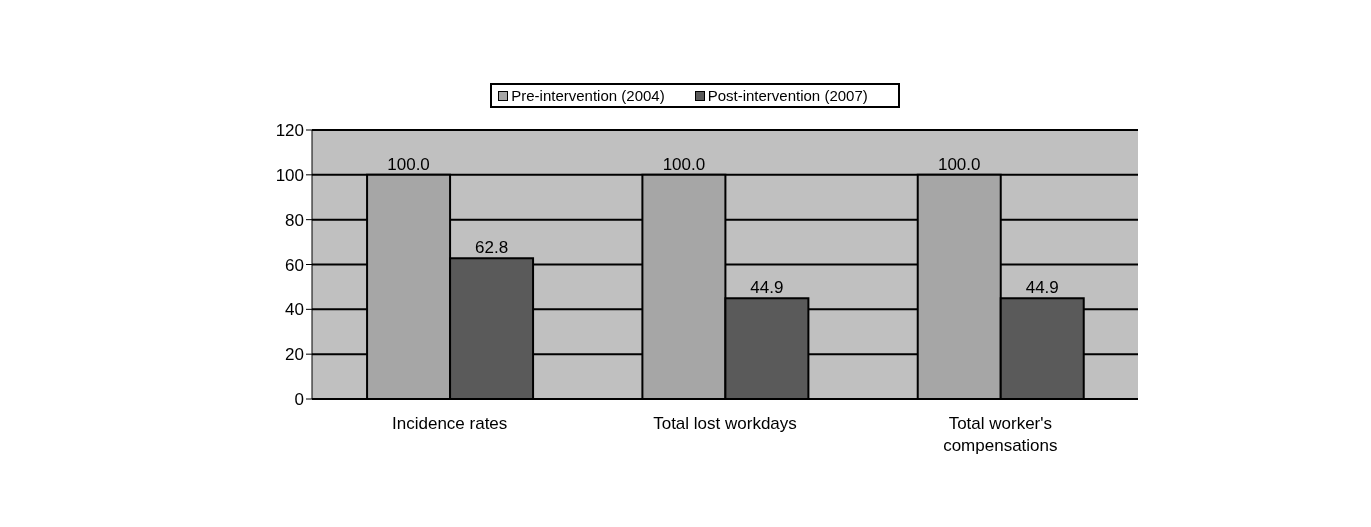  What do you see at coordinates (1000, 434) in the screenshot?
I see `x-tick-label: Total worker's compensations` at bounding box center [1000, 434].